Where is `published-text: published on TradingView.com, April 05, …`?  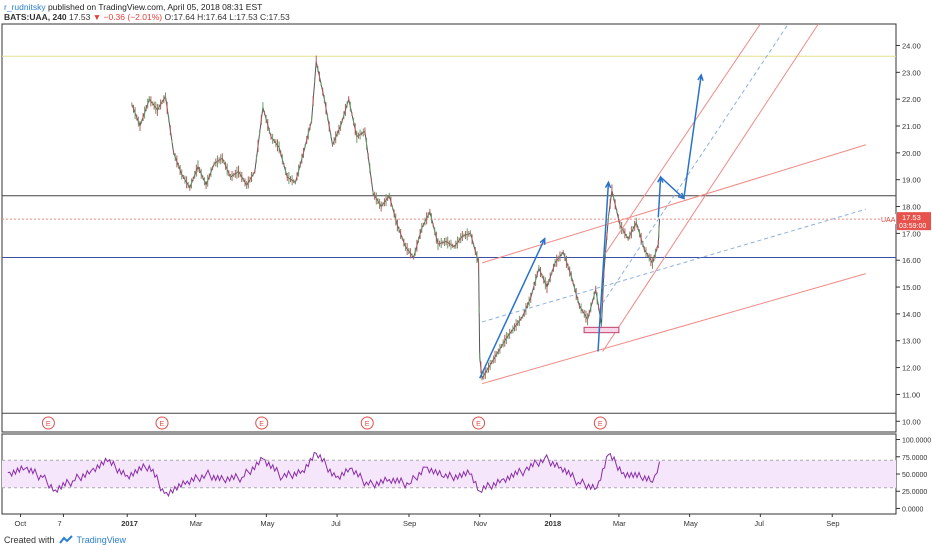 published-text: published on TradingView.com, April 05, … is located at coordinates (155, 7).